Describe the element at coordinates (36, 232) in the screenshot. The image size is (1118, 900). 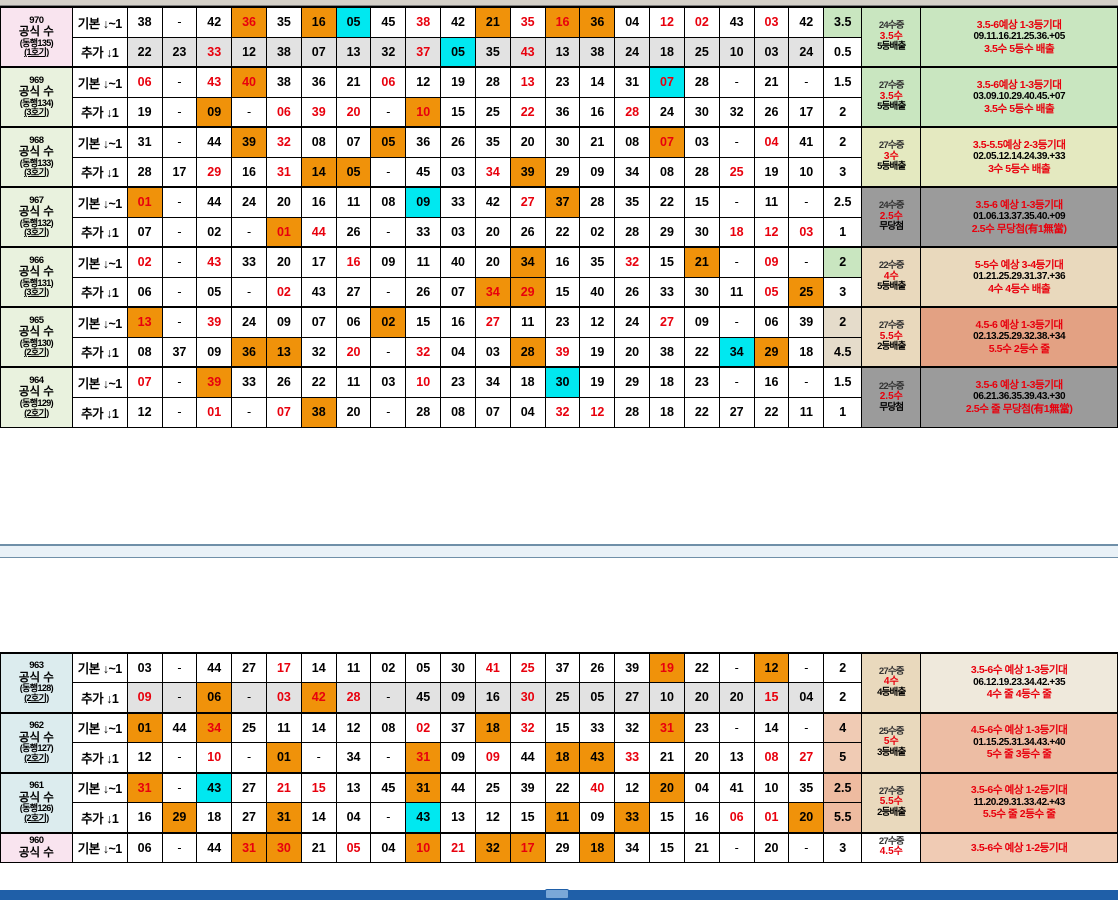
I see `row-label-machine: (3호기)` at that location.